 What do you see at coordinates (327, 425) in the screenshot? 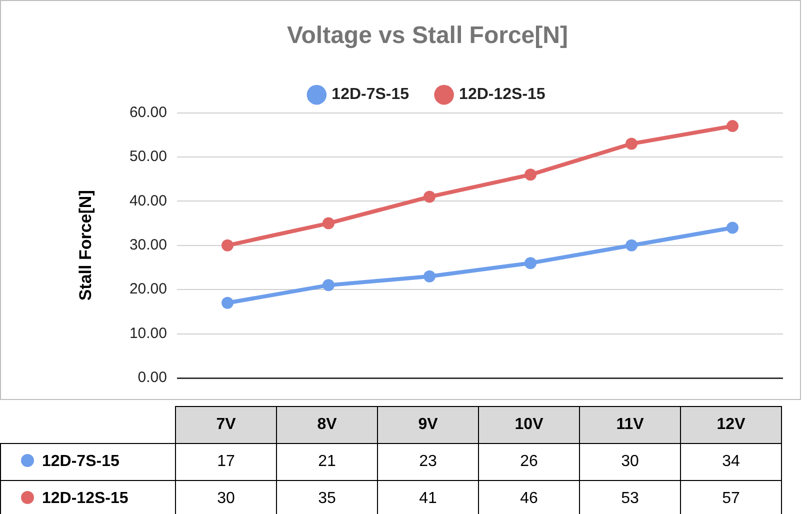
I see `x-tick-label: 8V` at bounding box center [327, 425].